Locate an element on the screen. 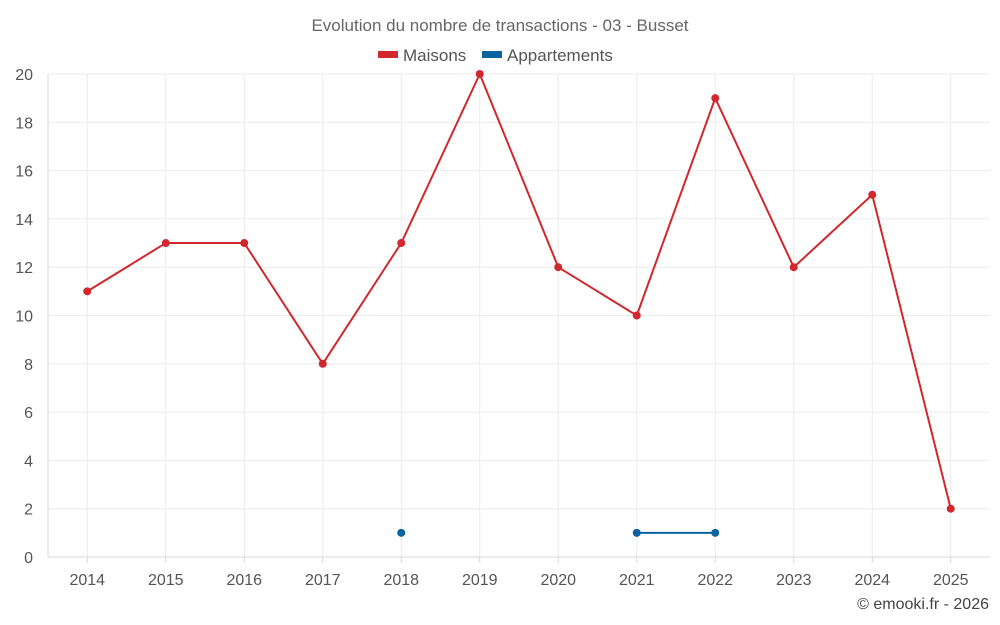 The width and height of the screenshot is (1000, 625). legend: Maisons Appartements is located at coordinates (495, 55).